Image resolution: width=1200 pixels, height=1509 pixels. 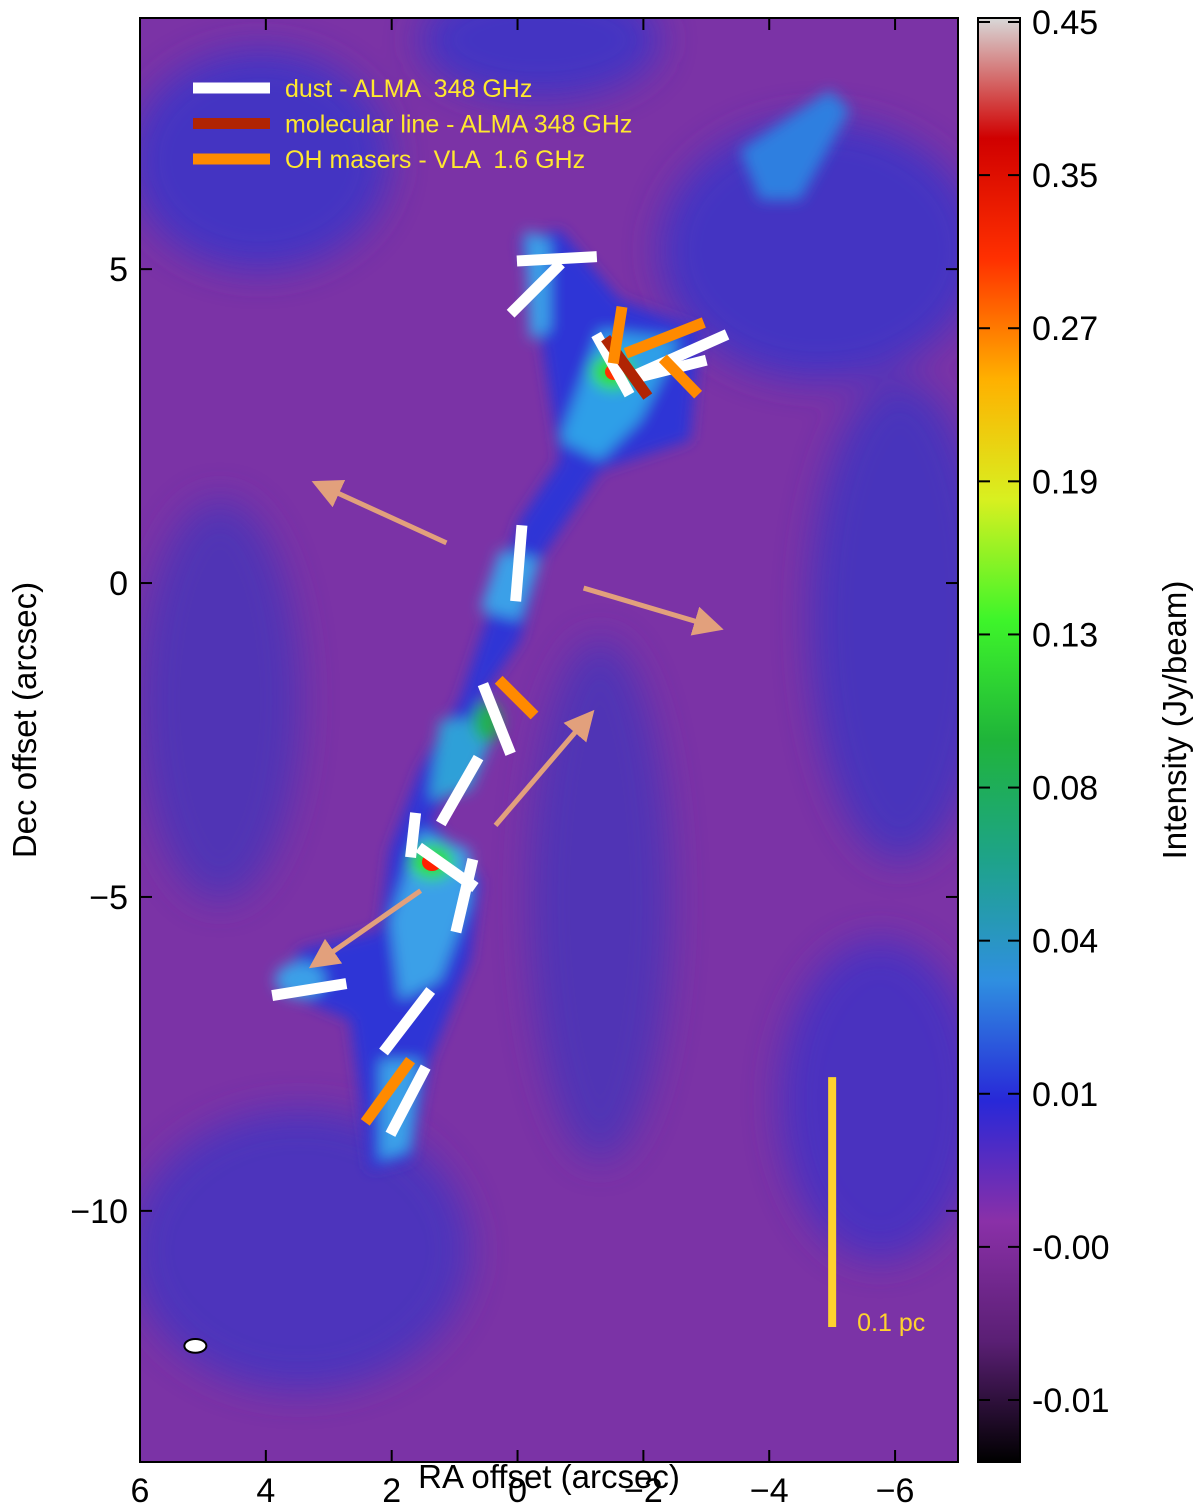 I want to click on x-tick-label: 4, so click(x=265, y=1488).